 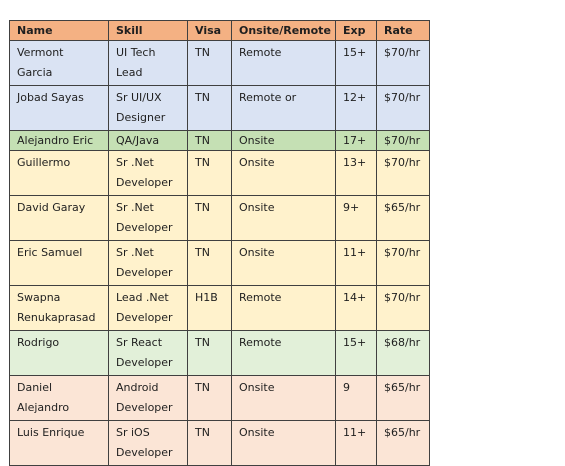 I want to click on cell-skill: Android Developer, so click(x=148, y=398).